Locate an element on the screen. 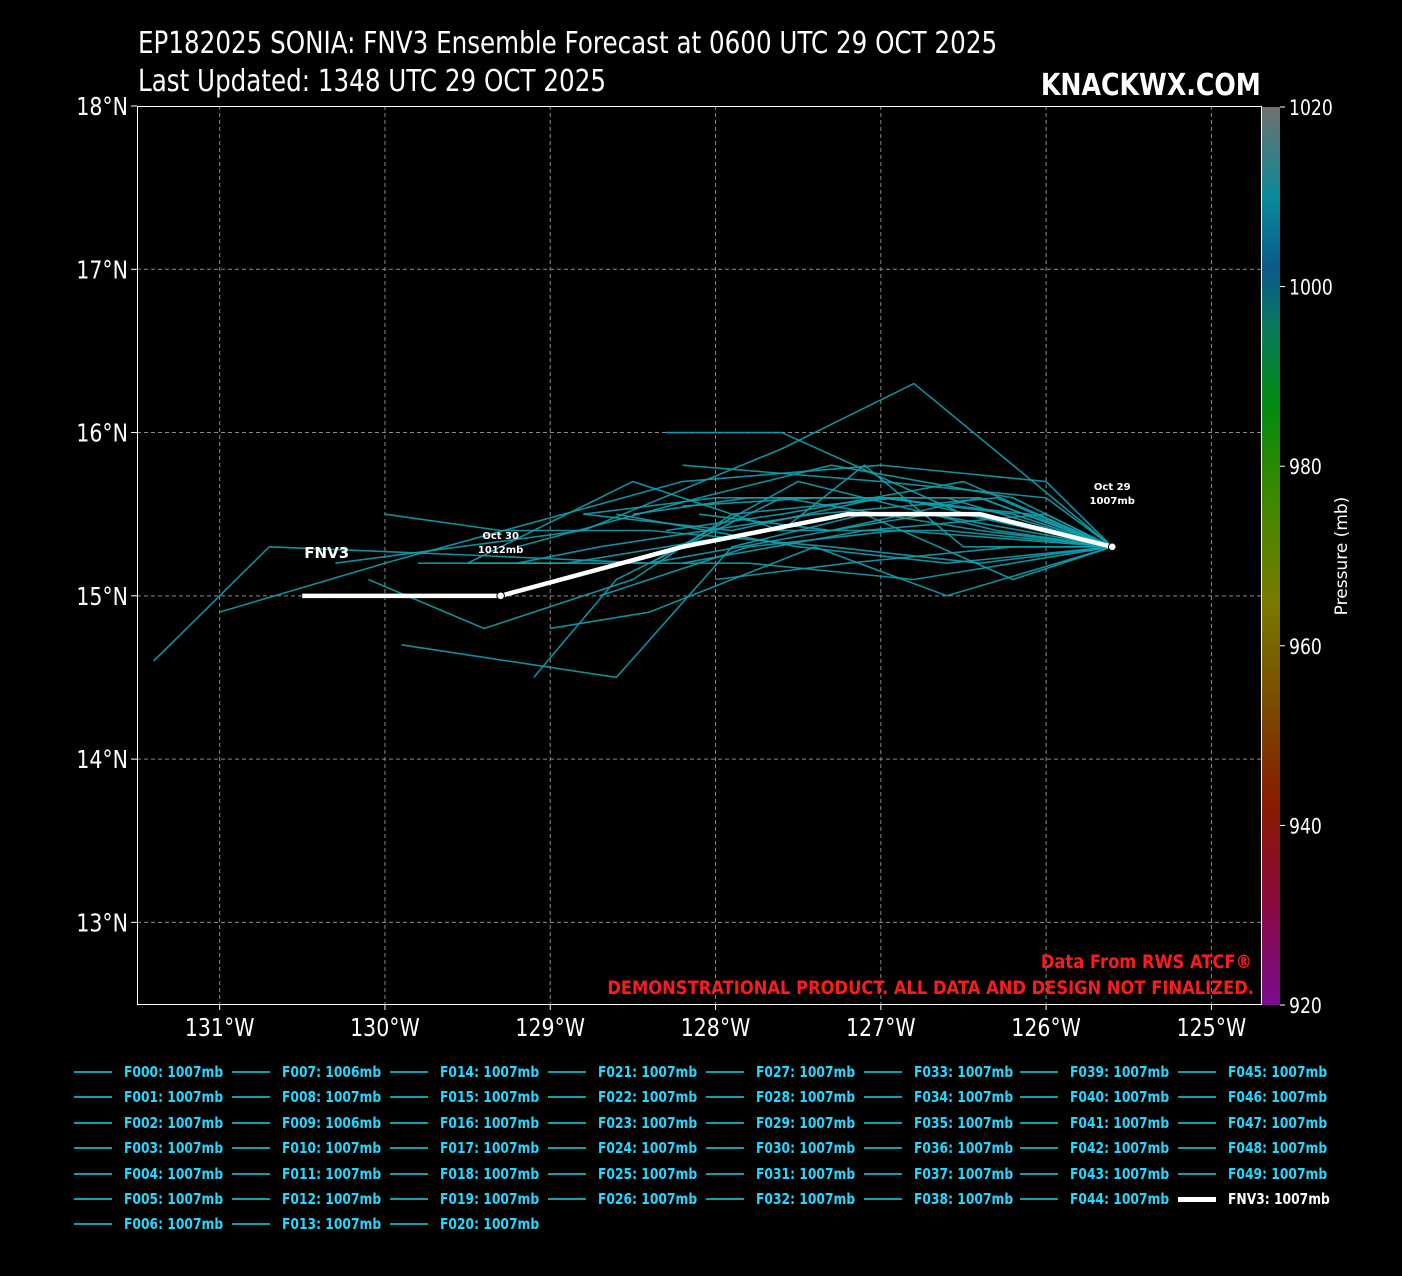 The height and width of the screenshot is (1276, 1402). legend-label: F042: 1007mb is located at coordinates (1120, 1148).